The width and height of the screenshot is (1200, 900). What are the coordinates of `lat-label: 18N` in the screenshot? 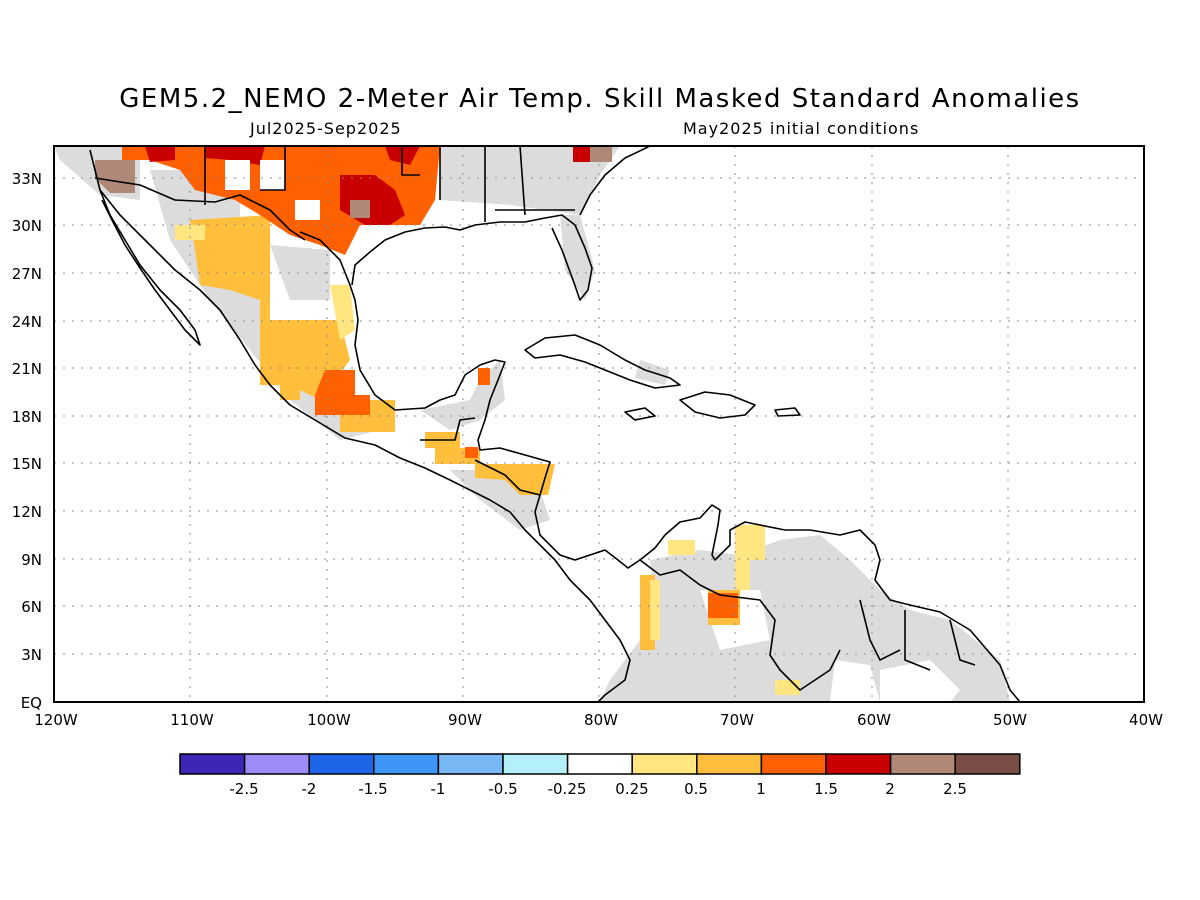 It's located at (27, 417).